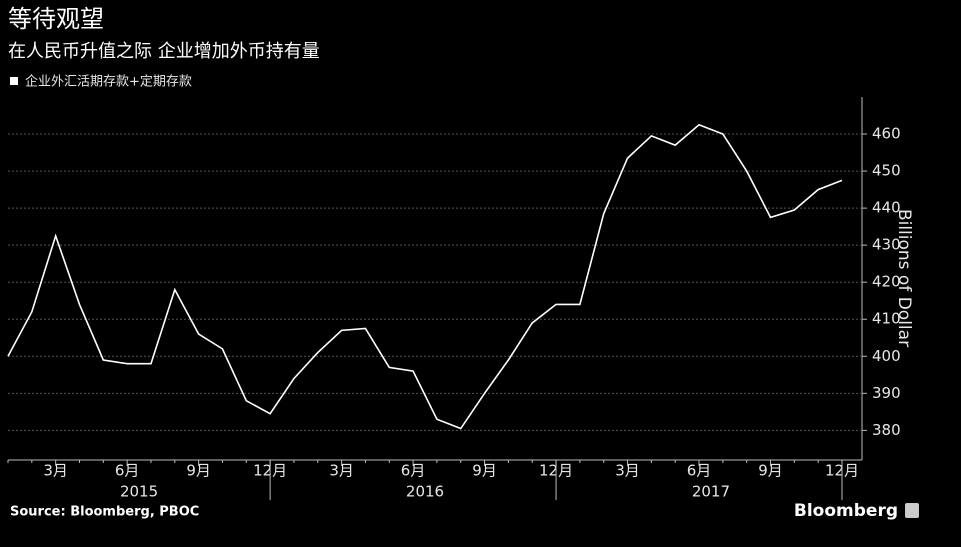  Describe the element at coordinates (886, 319) in the screenshot. I see `y-tick-label: 410` at that location.